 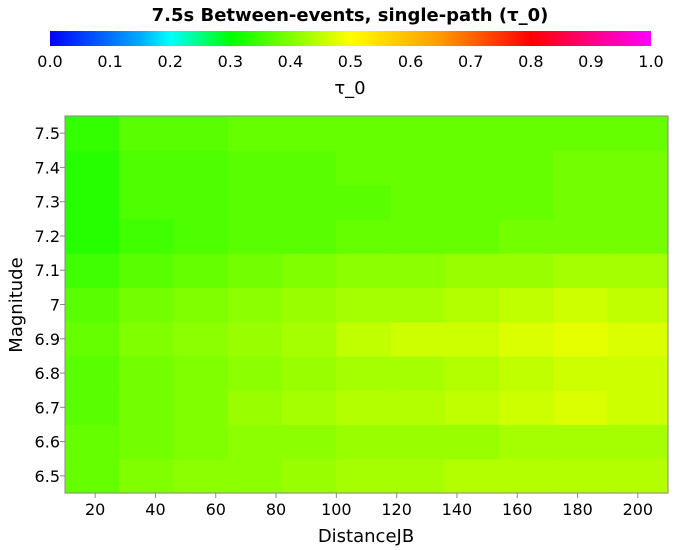 I want to click on colorbar-ticks: 0.0 0.1 0.2 0.3 0.4 0.5 0.6 0.7 0.8 0.9 1.0, so click(x=350, y=61).